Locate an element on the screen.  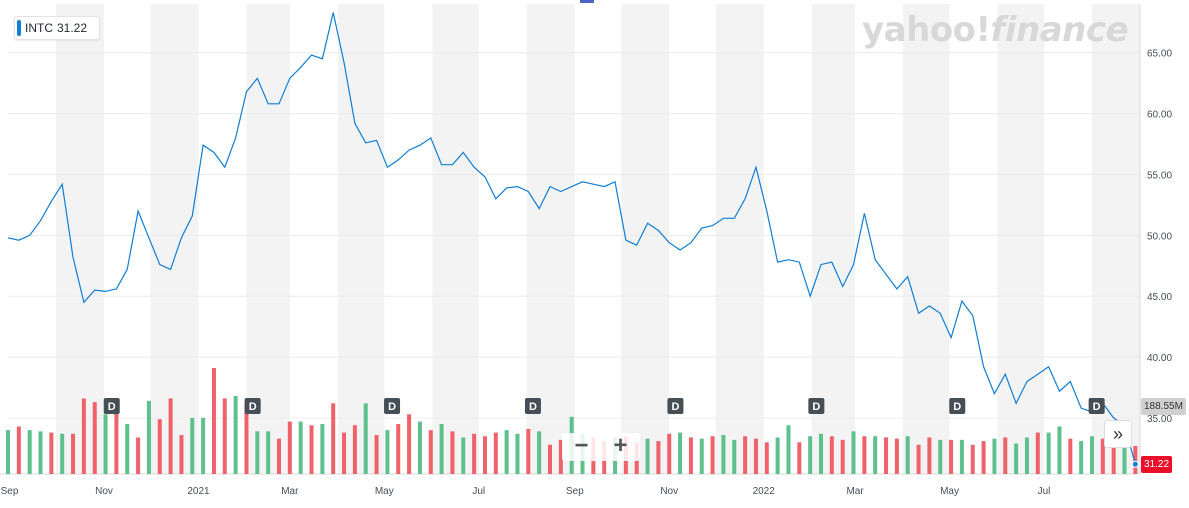
zoom-in-button: + is located at coordinates (620, 445).